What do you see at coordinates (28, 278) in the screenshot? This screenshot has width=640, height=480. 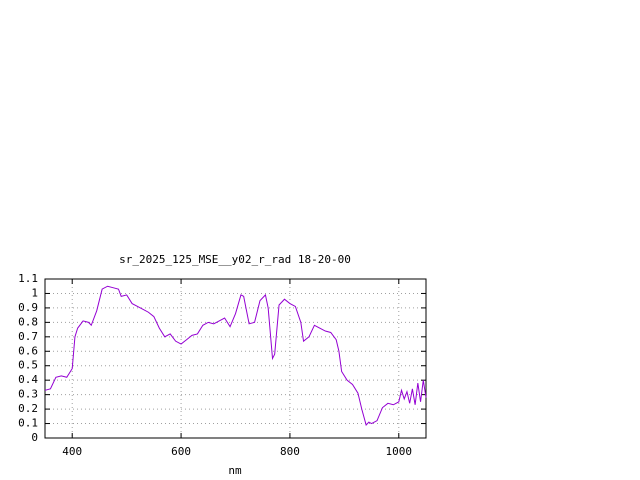 I see `y-tick-label: 1.1` at bounding box center [28, 278].